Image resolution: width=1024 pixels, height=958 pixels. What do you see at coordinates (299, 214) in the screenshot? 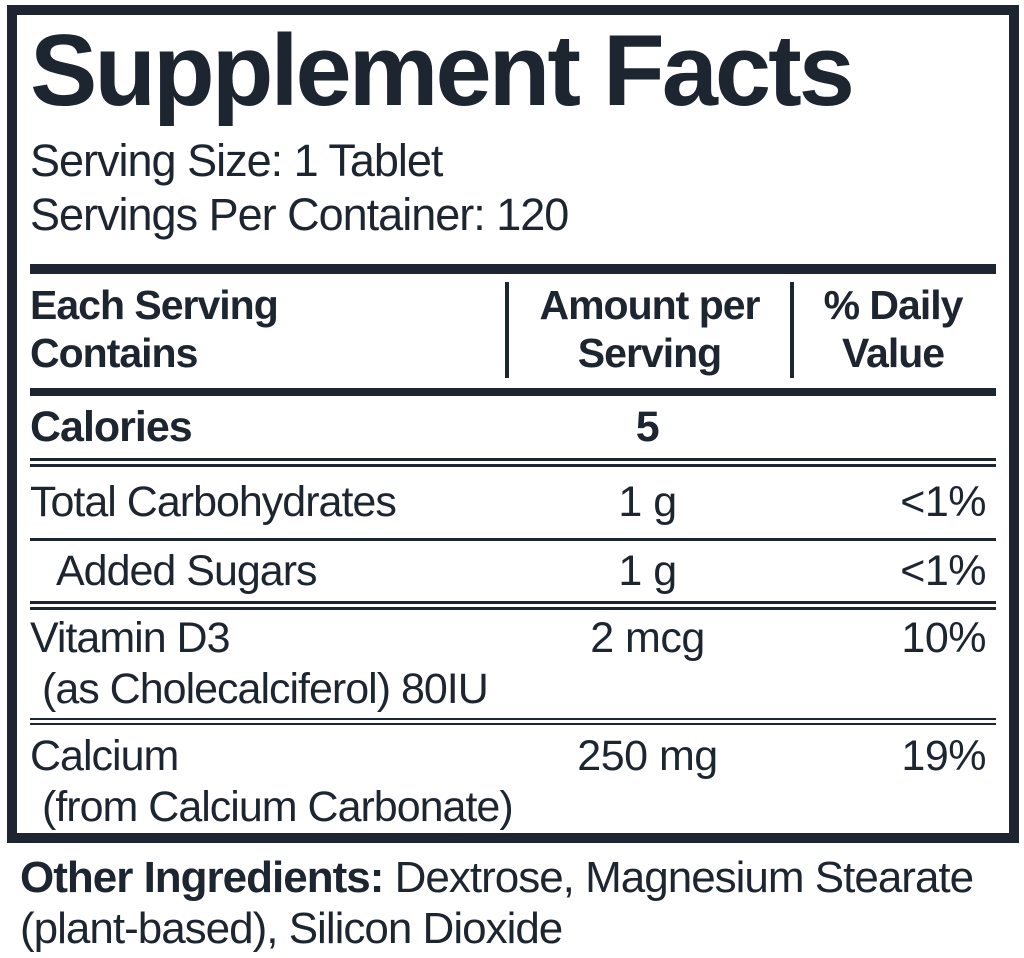
I see `servings-per-container-text: Servings Per Container: 120` at bounding box center [299, 214].